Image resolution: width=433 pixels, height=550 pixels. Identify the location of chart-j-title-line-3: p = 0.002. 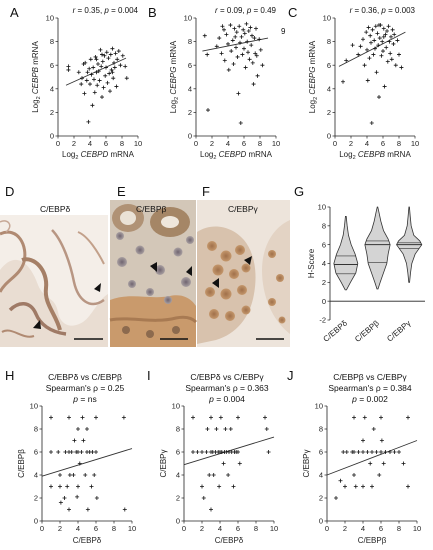
(369, 399).